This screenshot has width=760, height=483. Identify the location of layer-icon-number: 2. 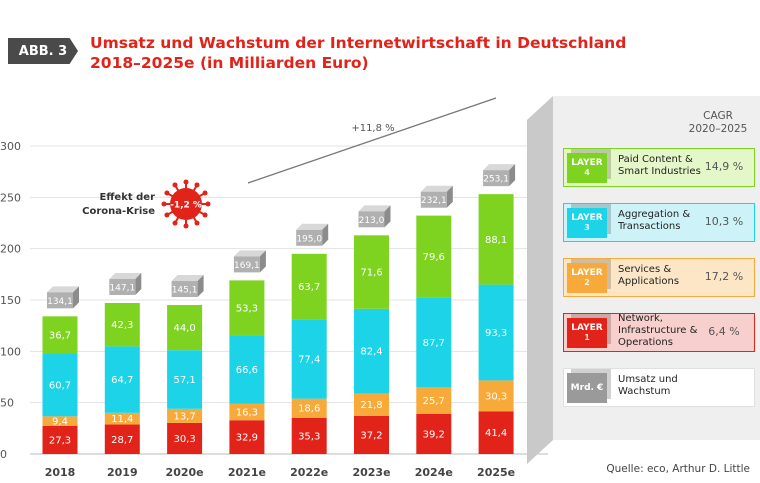
(587, 282).